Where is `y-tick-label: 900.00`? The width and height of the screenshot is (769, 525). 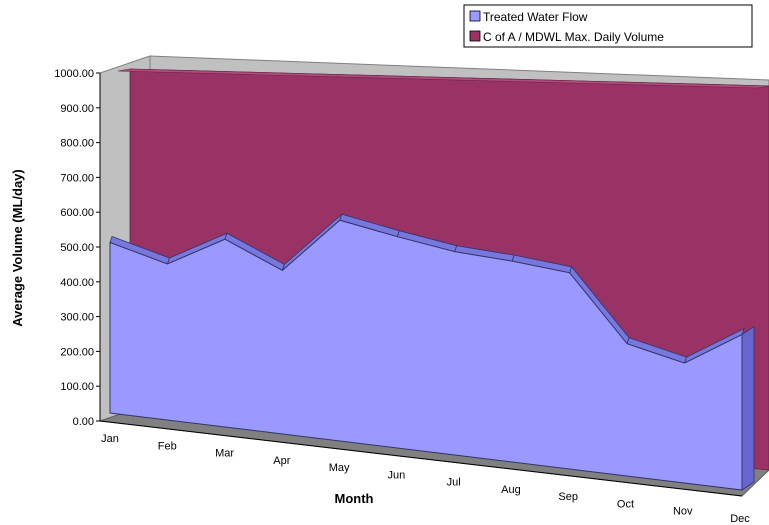
y-tick-label: 900.00 is located at coordinates (77, 109).